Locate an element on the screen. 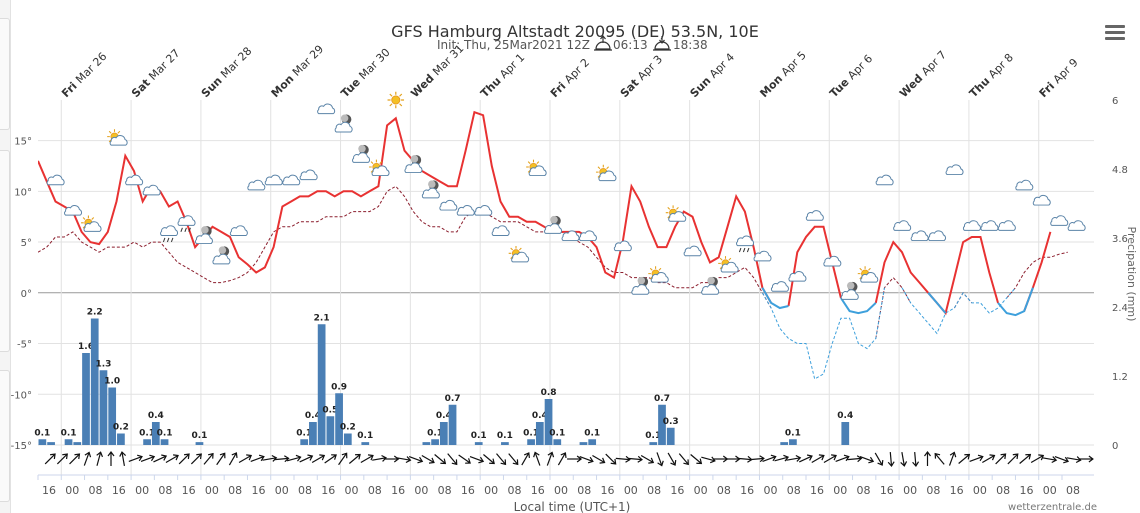 The height and width of the screenshot is (513, 1140). day-label: Mon Mar 29 is located at coordinates (298, 72).